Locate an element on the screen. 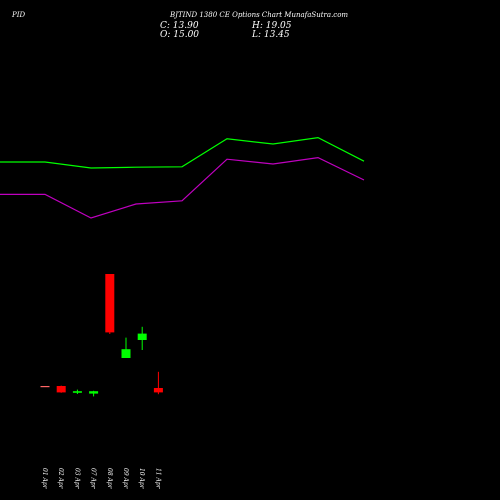 This screenshot has height=500, width=500. open-value: O: 15.00 is located at coordinates (179, 35).